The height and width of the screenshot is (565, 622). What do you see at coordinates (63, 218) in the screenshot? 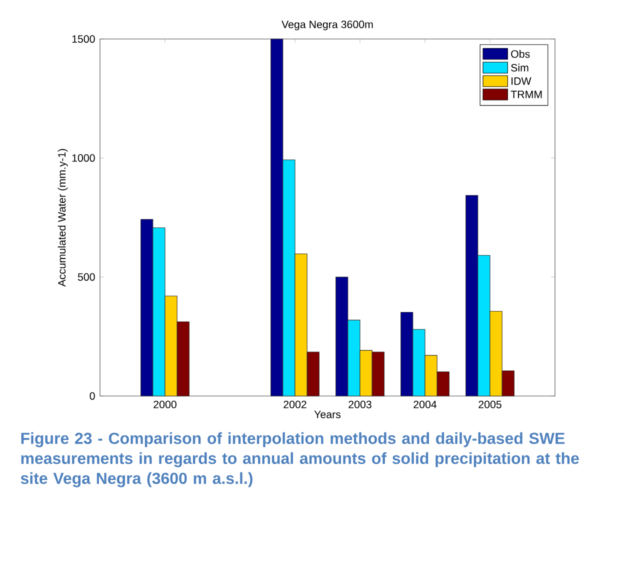
I see `y-axis-title: Accumulated Water (mm.y-1)` at bounding box center [63, 218].